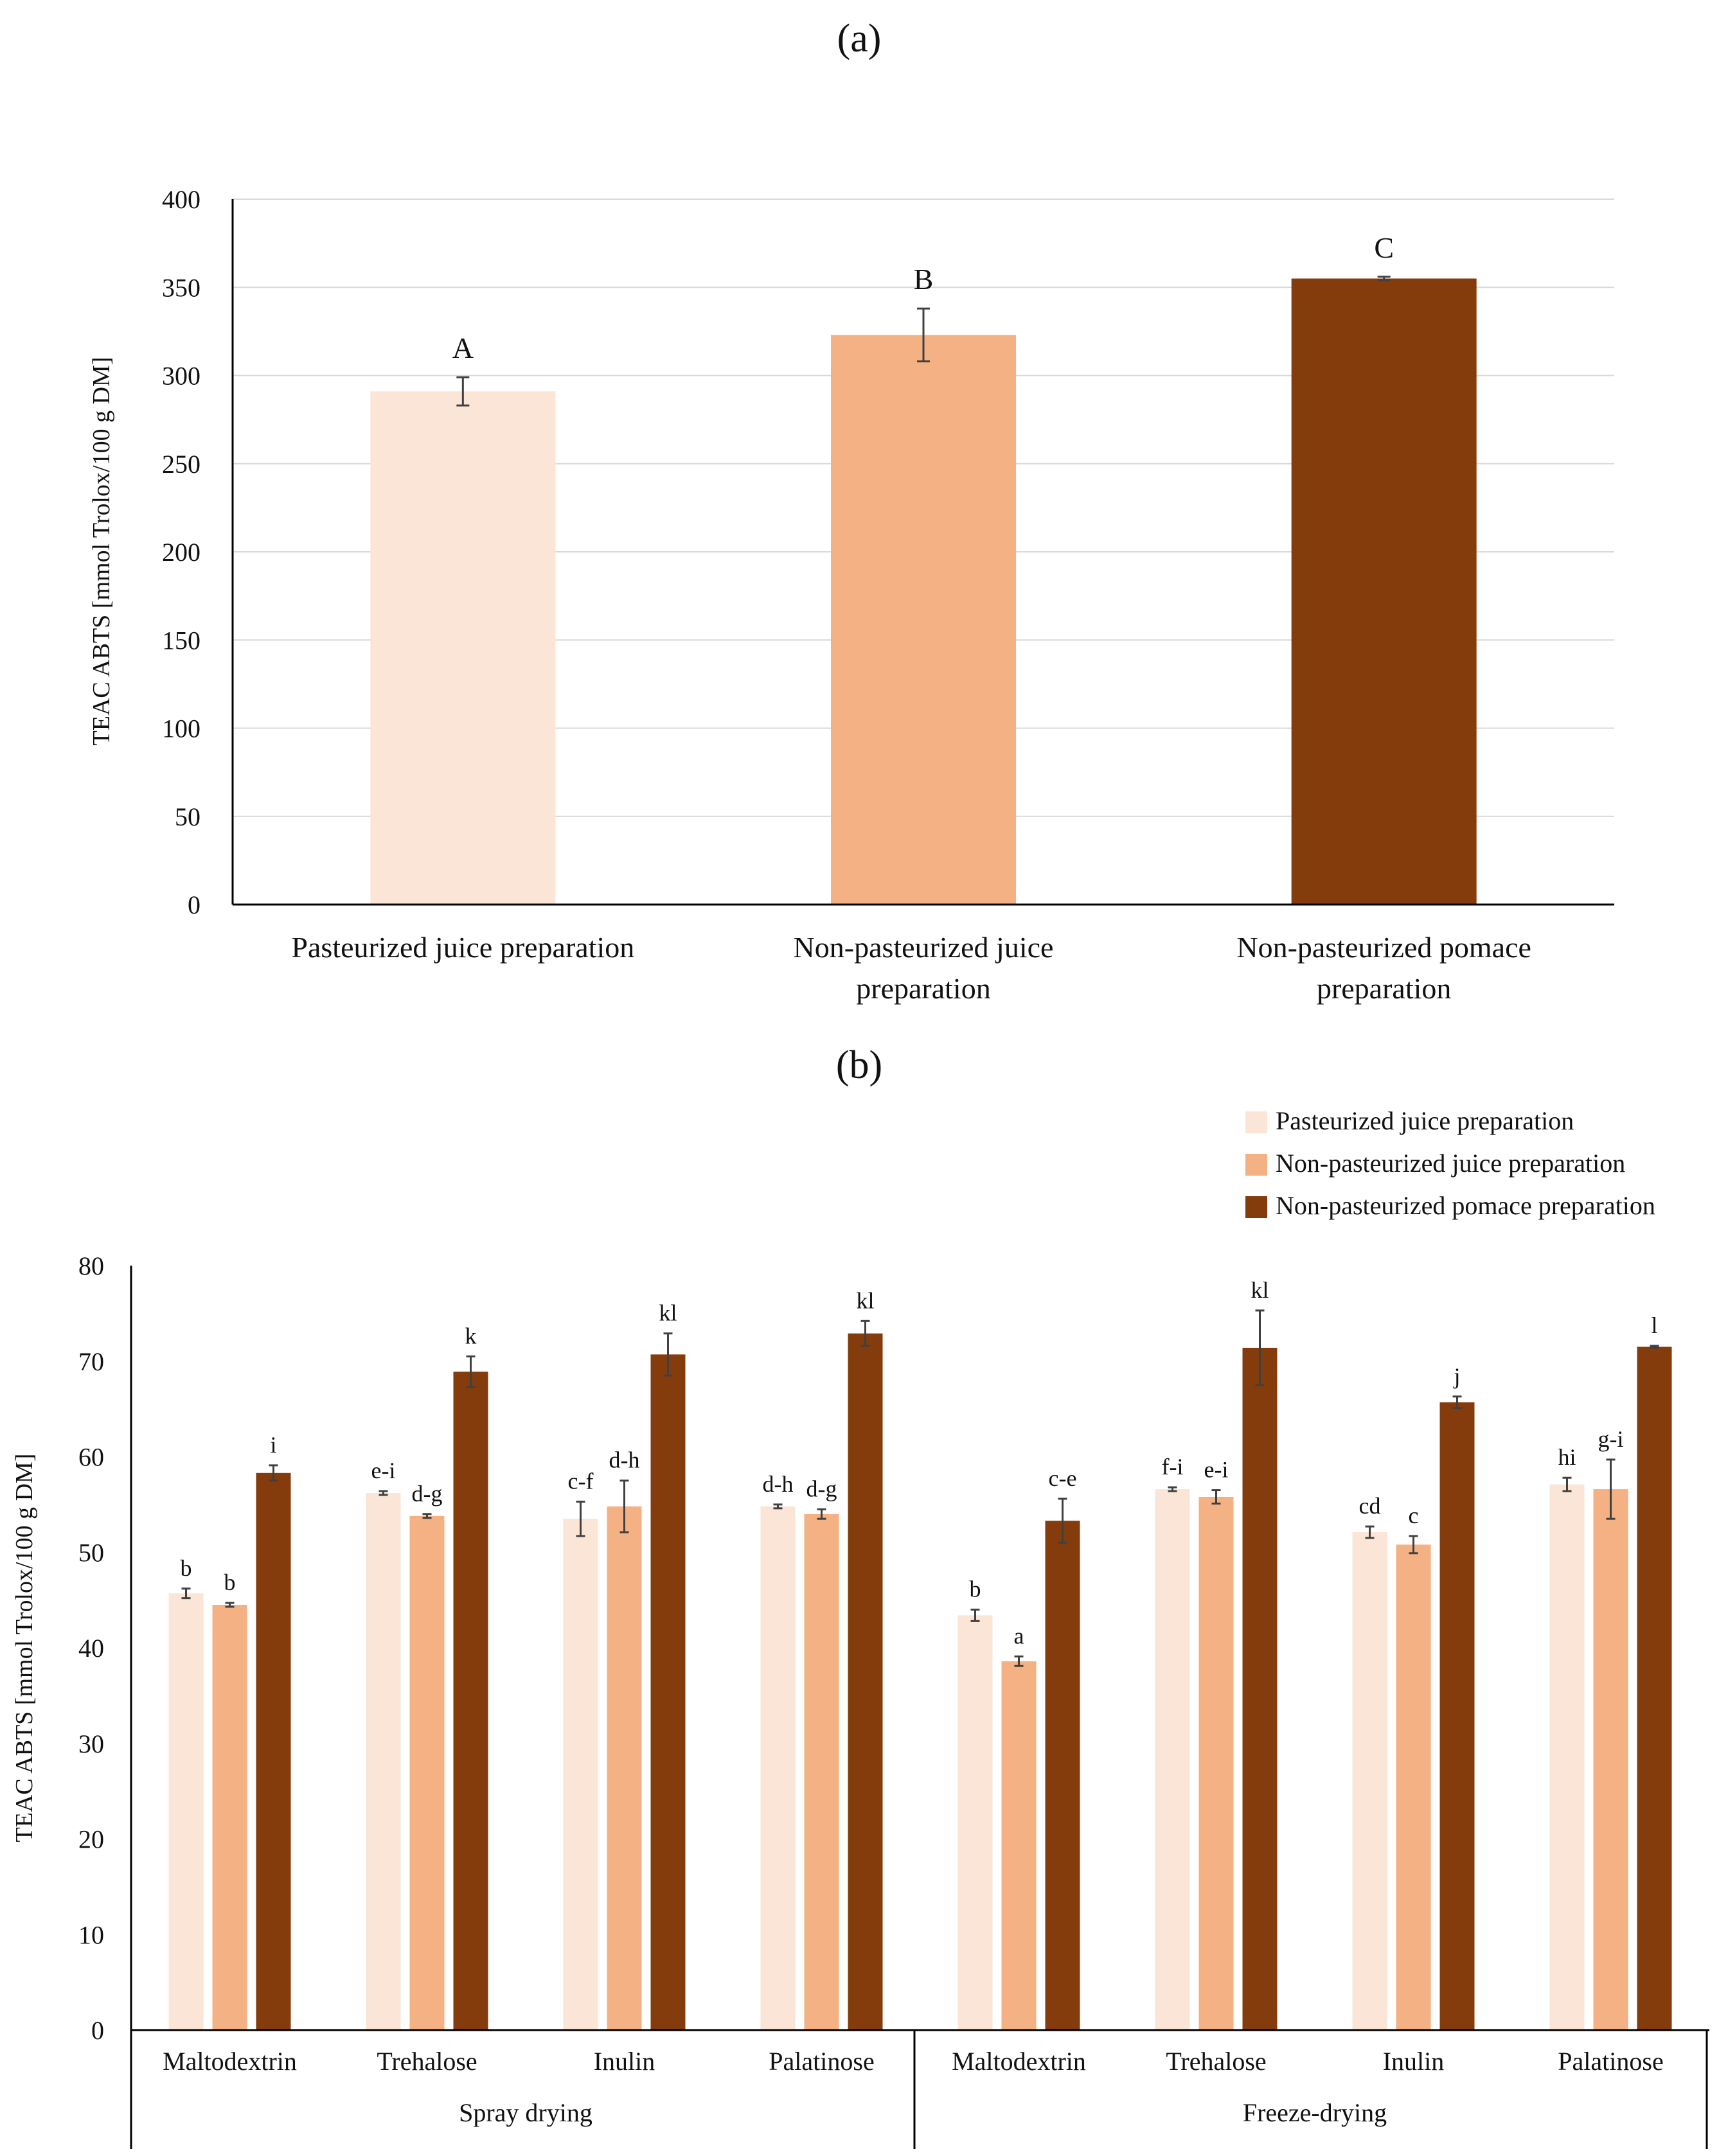 The height and width of the screenshot is (2156, 1719). I want to click on bar-b-series2-cat5, so click(1019, 1845).